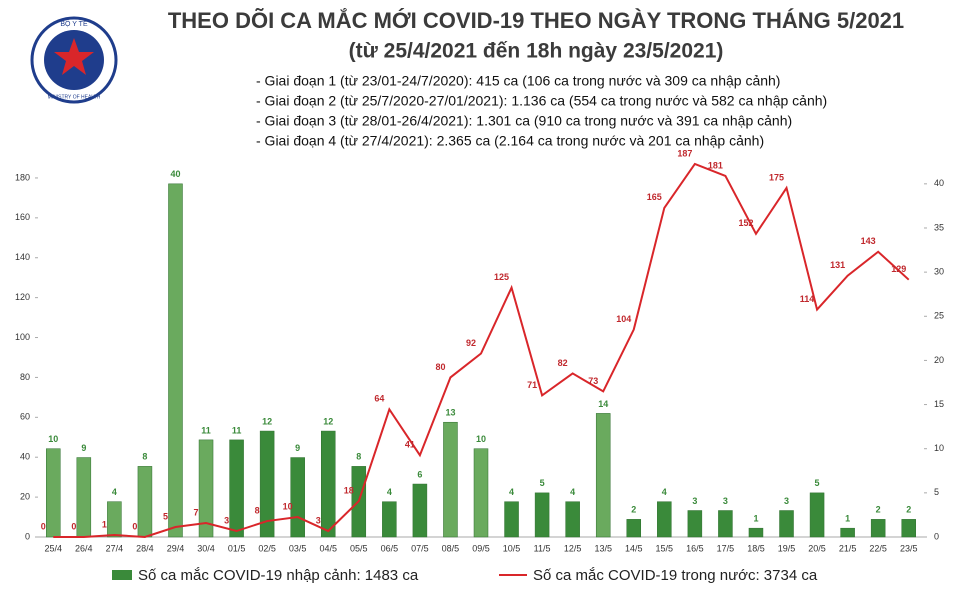 The width and height of the screenshot is (960, 597). I want to click on line-value-label: 64, so click(379, 399).